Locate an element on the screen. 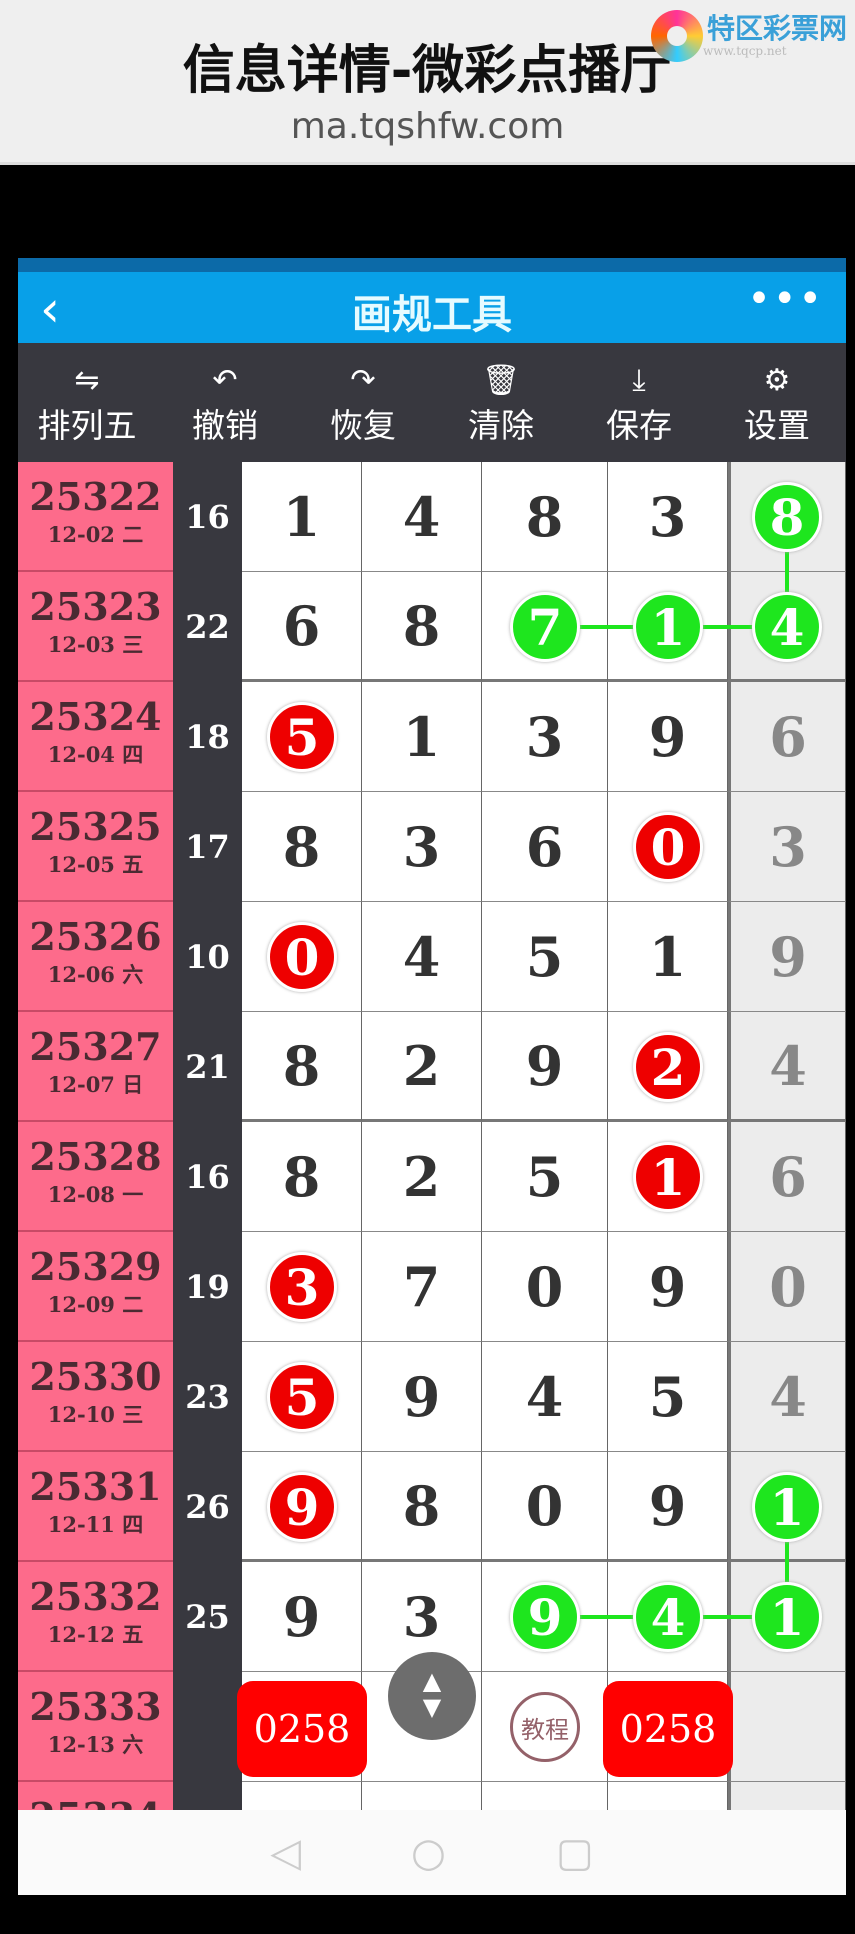 The width and height of the screenshot is (855, 1934). sum-cell: 22 is located at coordinates (207, 627).